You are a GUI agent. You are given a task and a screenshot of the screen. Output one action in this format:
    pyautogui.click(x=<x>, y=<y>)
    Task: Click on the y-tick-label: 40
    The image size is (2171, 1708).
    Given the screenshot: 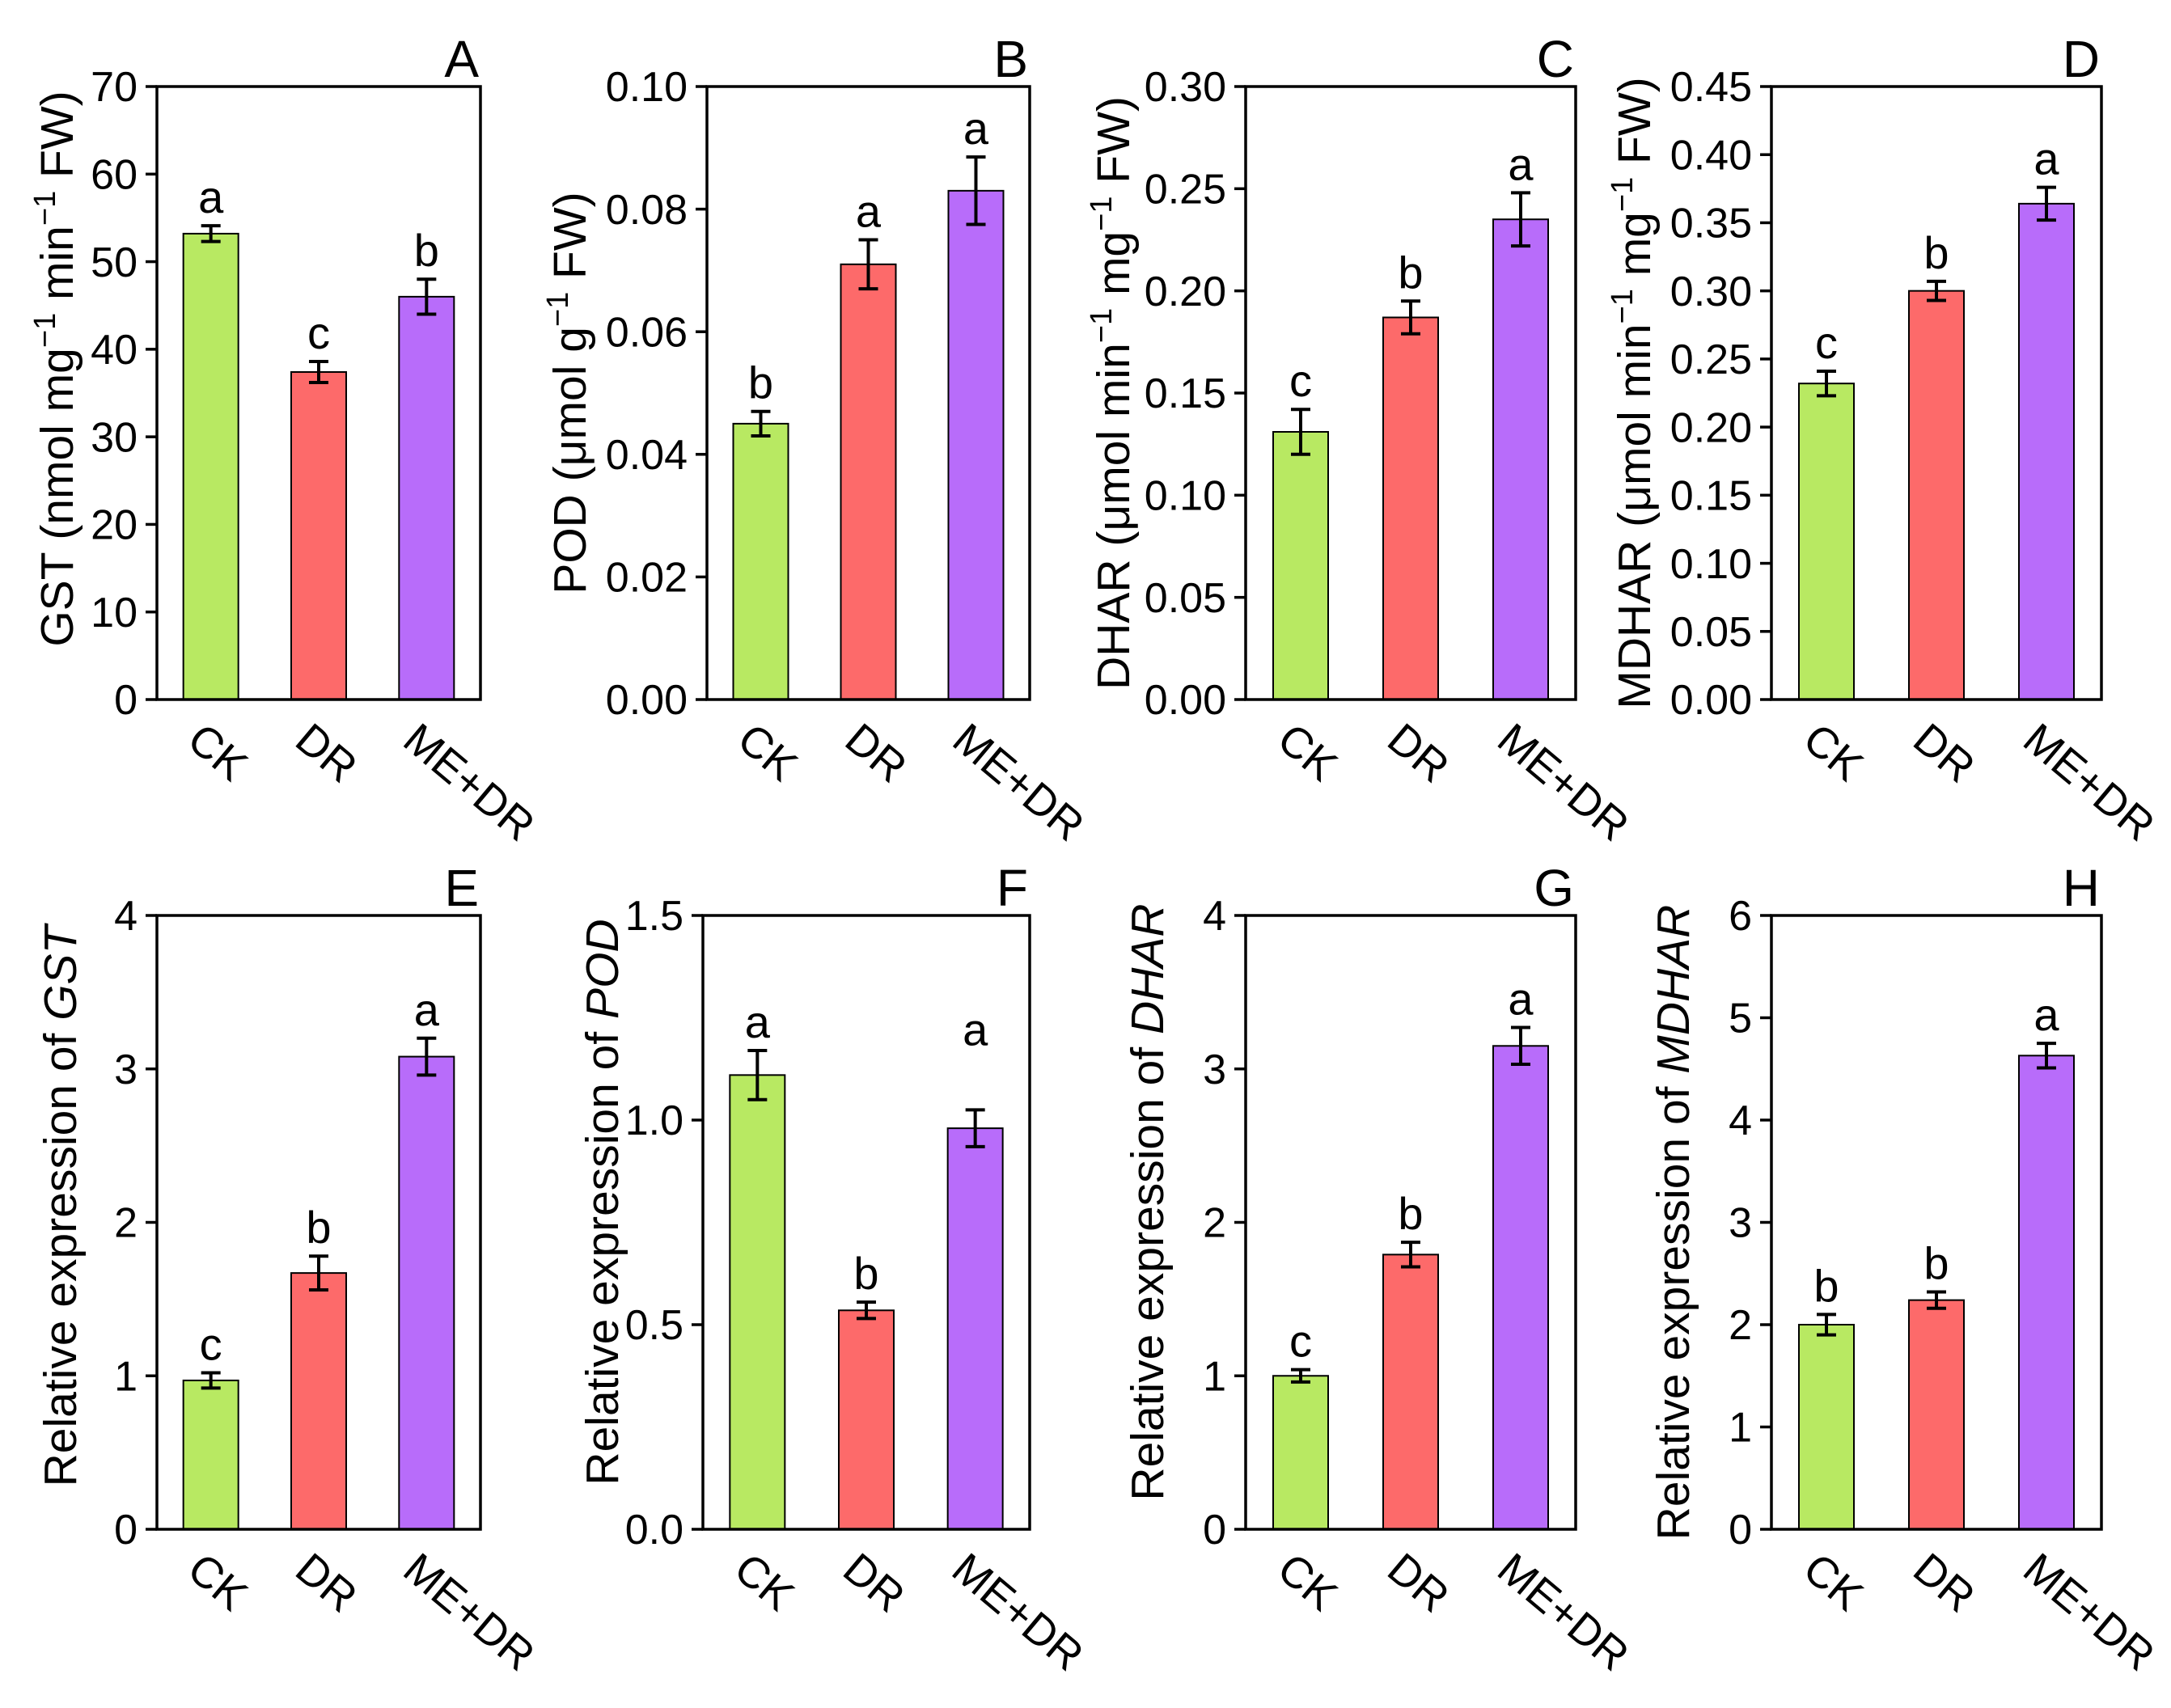 What is the action you would take?
    pyautogui.click(x=115, y=350)
    